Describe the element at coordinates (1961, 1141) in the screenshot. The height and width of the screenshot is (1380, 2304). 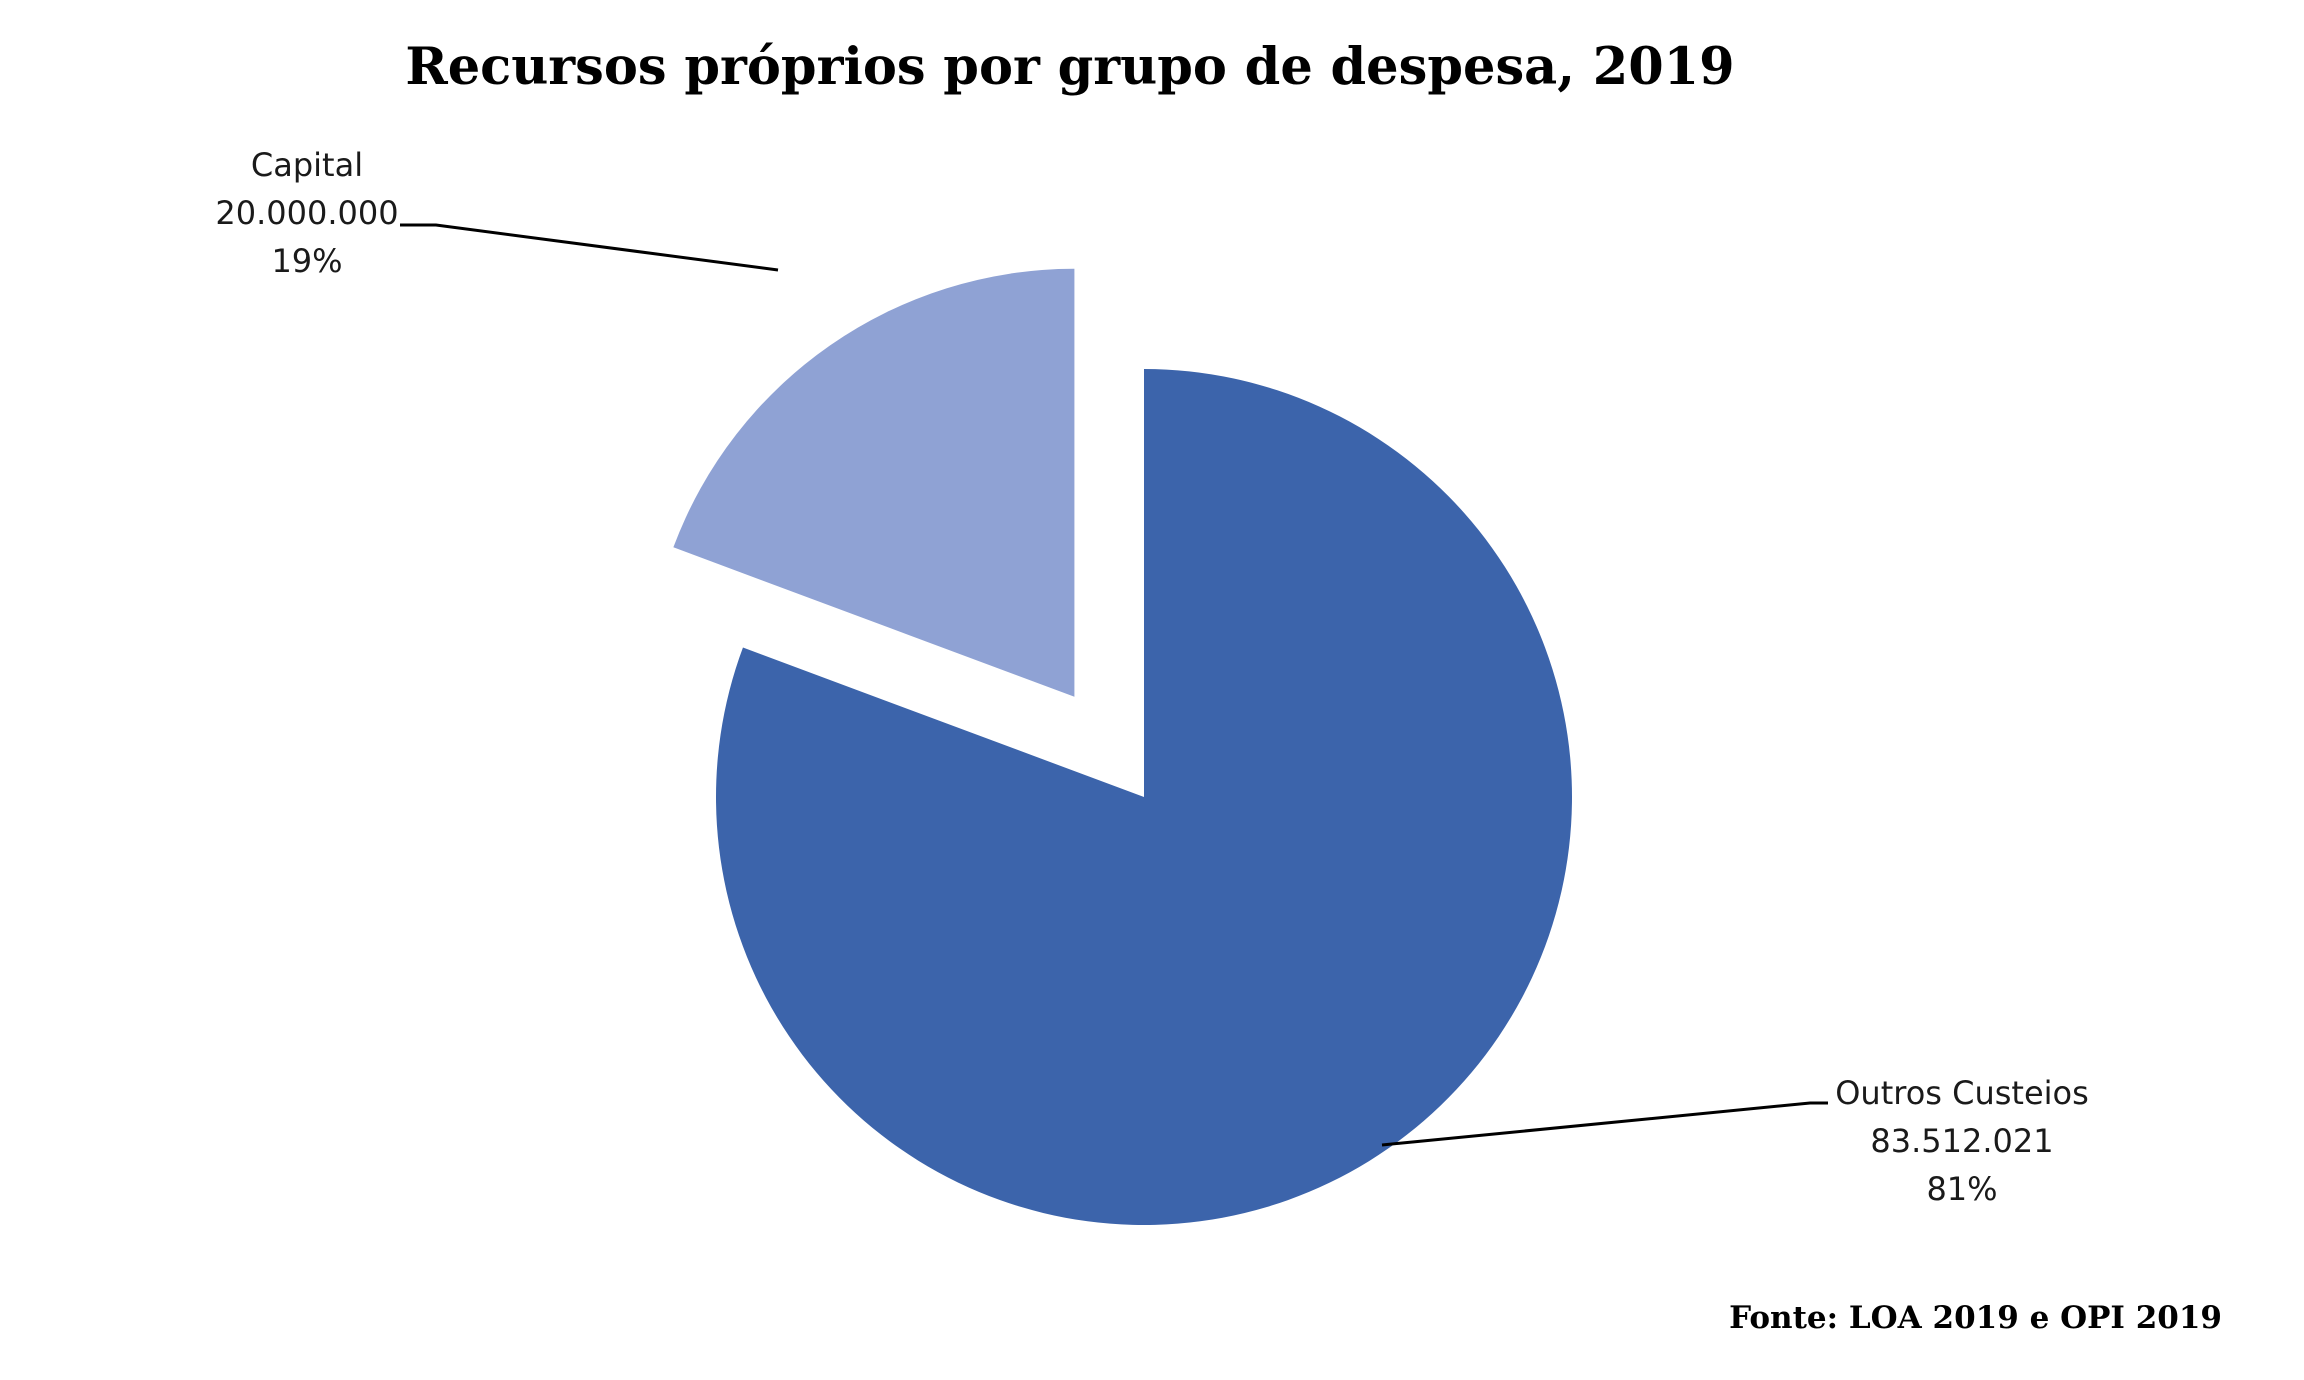
I see `slice-value-outros-custeios: 83.512.021` at that location.